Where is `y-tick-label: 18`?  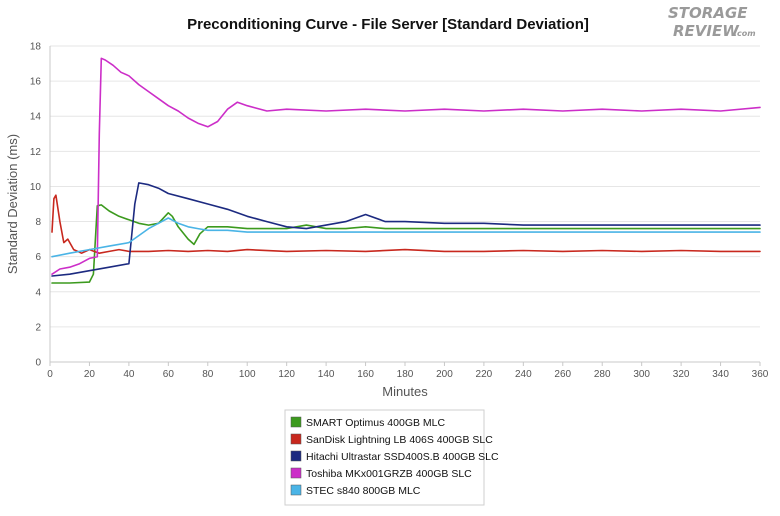
y-tick-label: 18 is located at coordinates (36, 47).